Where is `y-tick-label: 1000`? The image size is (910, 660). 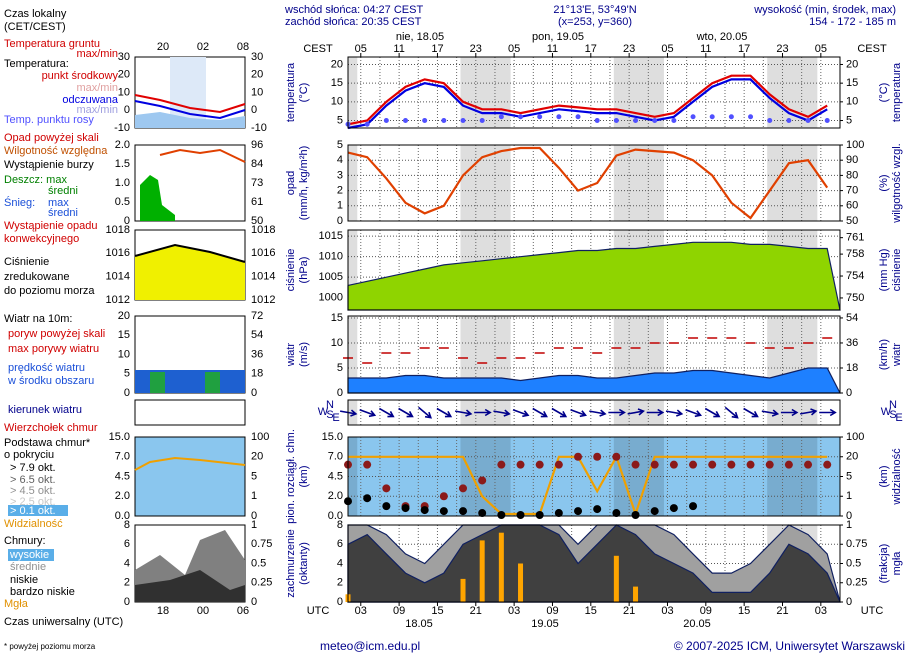 y-tick-label: 1000 is located at coordinates (331, 298).